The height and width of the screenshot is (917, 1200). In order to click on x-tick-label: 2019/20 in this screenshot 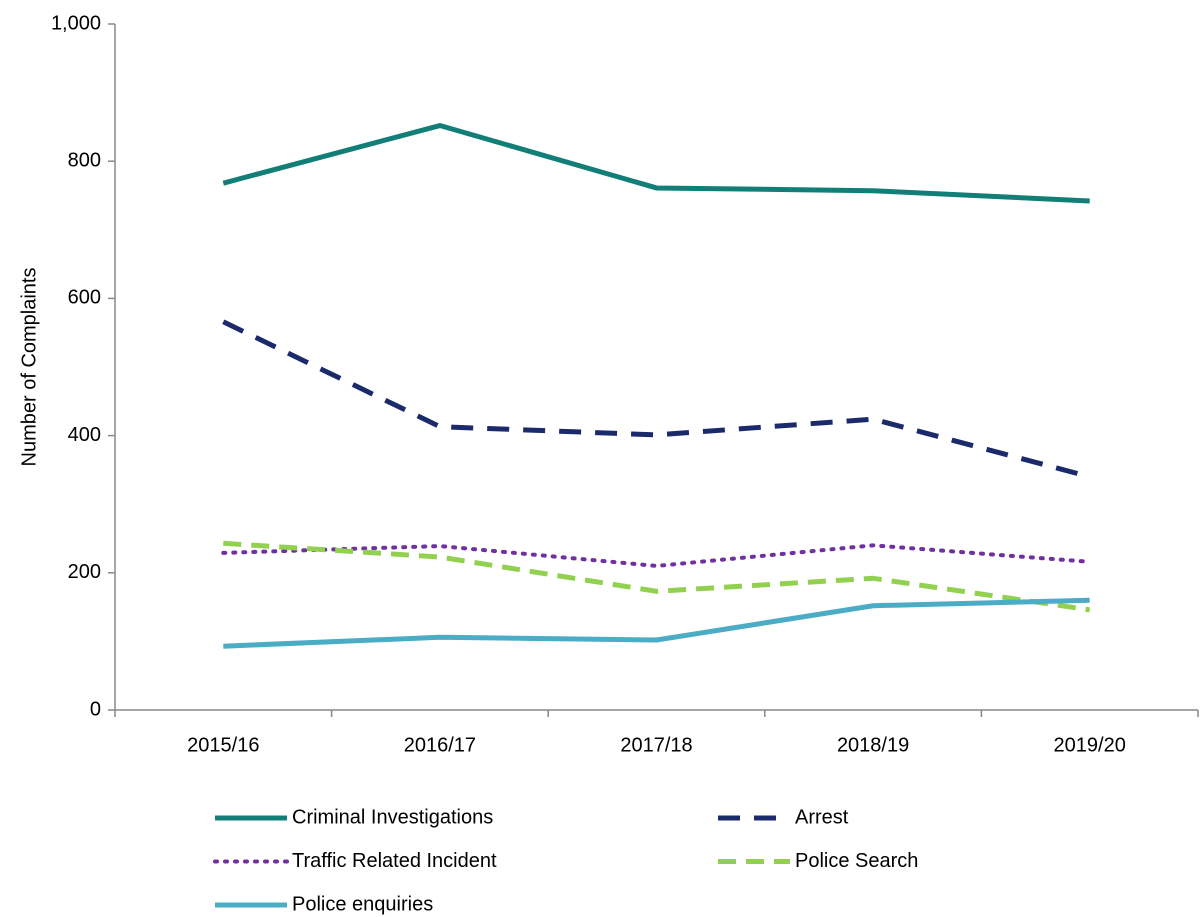, I will do `click(1090, 745)`.